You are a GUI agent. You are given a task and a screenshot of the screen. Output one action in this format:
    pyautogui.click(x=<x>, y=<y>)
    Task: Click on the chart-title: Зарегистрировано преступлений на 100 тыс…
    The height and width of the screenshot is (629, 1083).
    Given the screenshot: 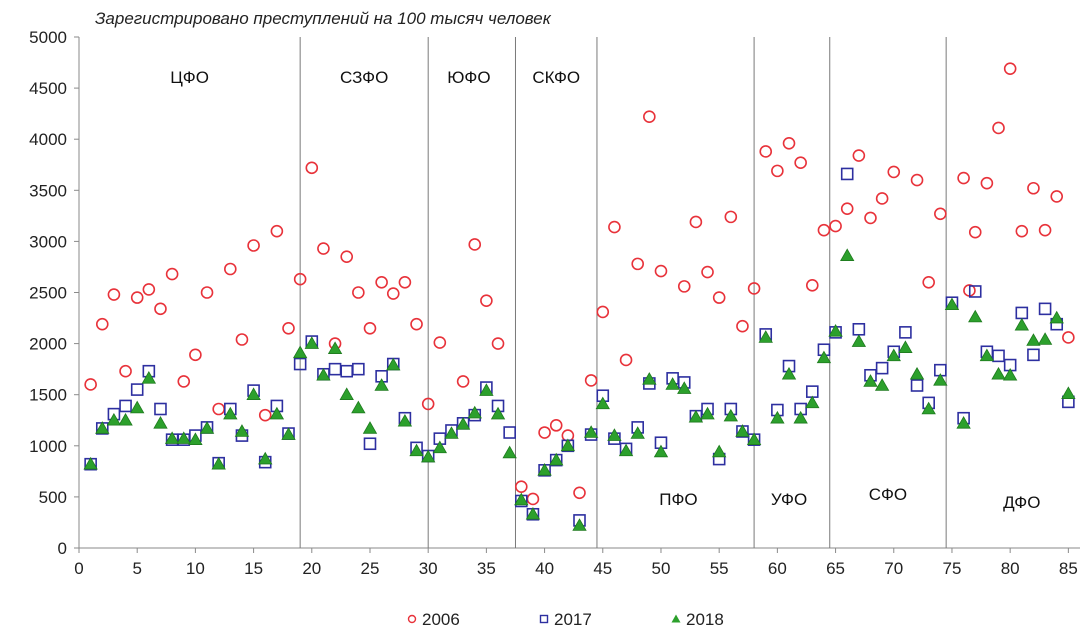 What is the action you would take?
    pyautogui.click(x=323, y=18)
    